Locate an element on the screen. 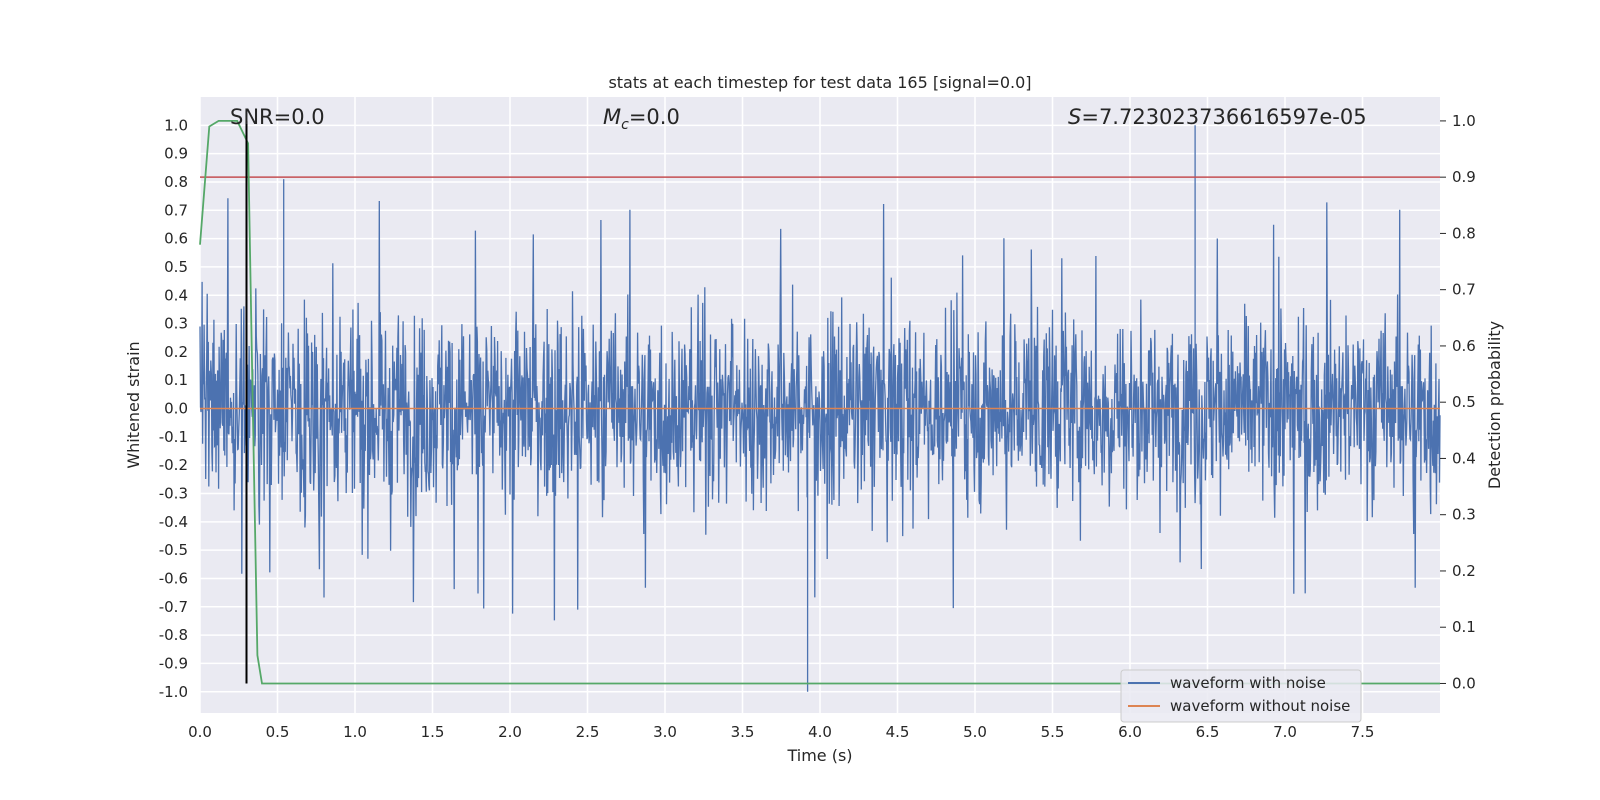 The image size is (1600, 800). y-tick-label: -0.6 is located at coordinates (173, 578).